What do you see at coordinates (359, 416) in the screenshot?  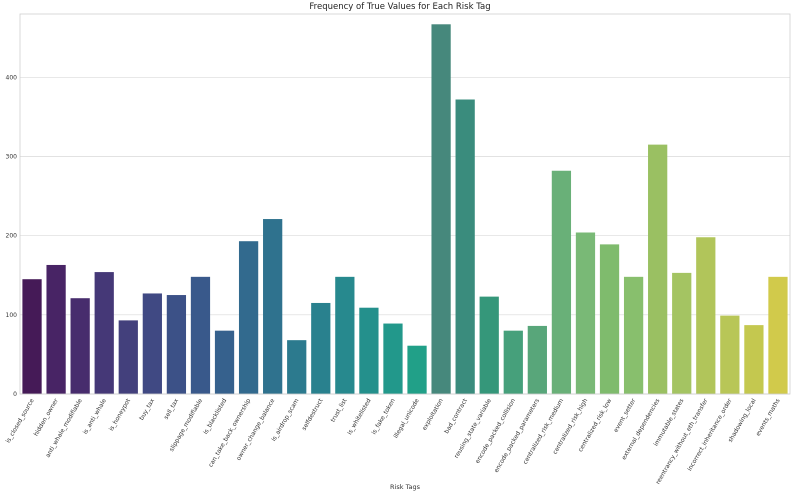 I see `x-tick-label: is_whitelisted` at bounding box center [359, 416].